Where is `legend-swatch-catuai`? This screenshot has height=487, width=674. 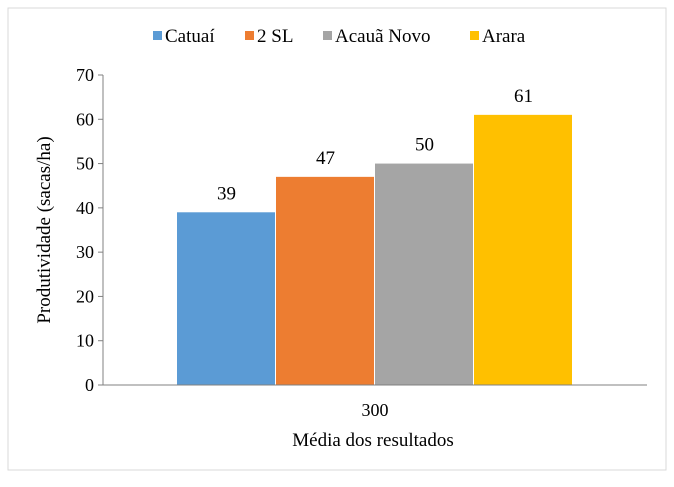
legend-swatch-catuai is located at coordinates (157, 35).